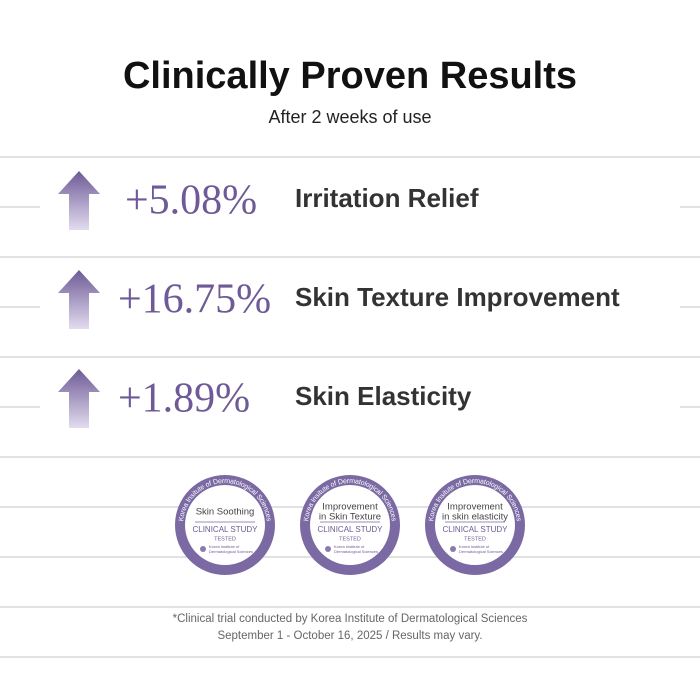 The height and width of the screenshot is (700, 700). Describe the element at coordinates (383, 396) in the screenshot. I see `result-label: Skin Elasticity` at that location.